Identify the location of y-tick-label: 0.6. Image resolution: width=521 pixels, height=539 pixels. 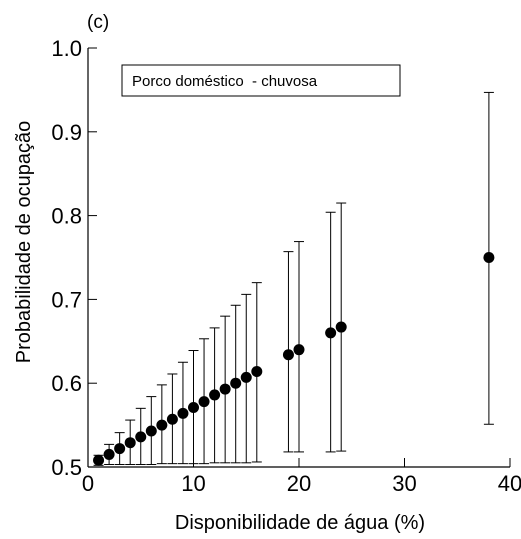
(66, 383).